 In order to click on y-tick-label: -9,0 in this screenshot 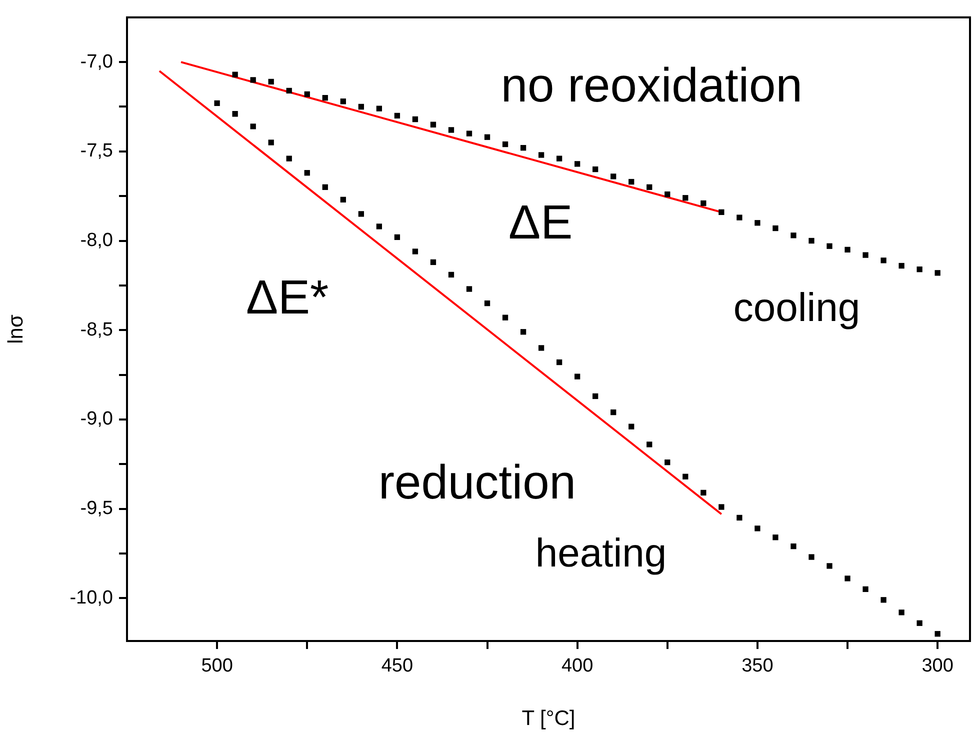, I will do `click(96, 419)`.